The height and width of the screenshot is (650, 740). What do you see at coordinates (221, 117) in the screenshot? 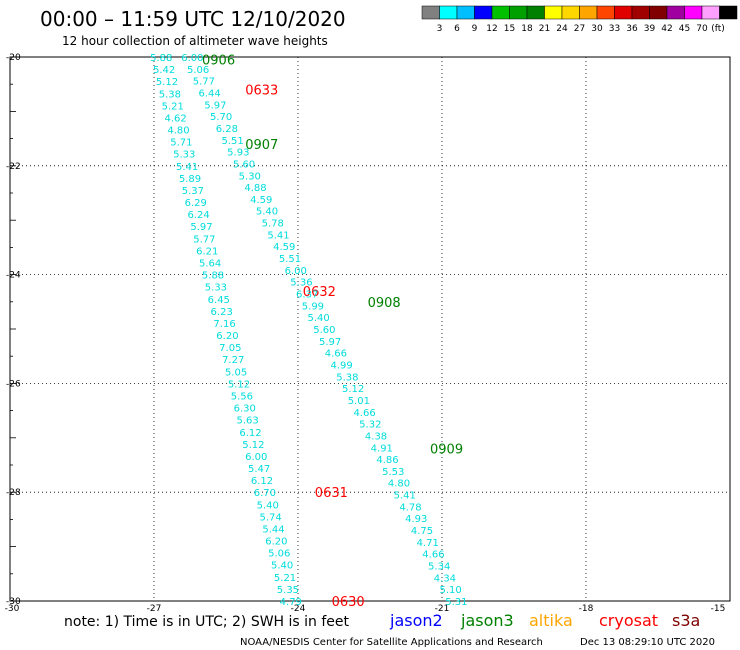
I see `swh-value-label: 5.70` at bounding box center [221, 117].